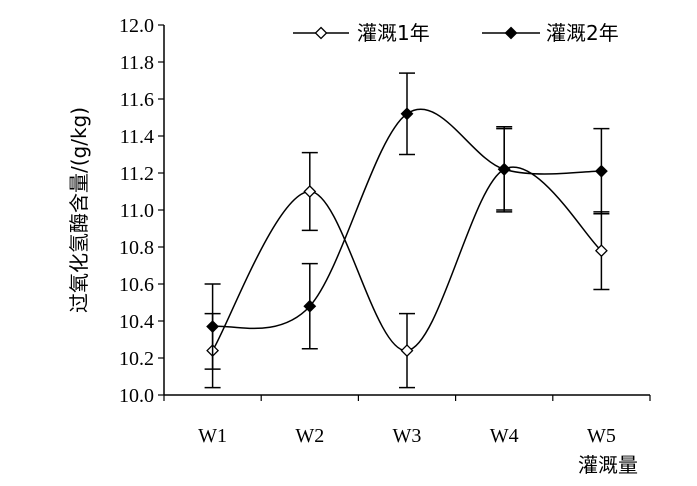 The width and height of the screenshot is (697, 486). I want to click on y-tick-label: 12.0, so click(136, 26).